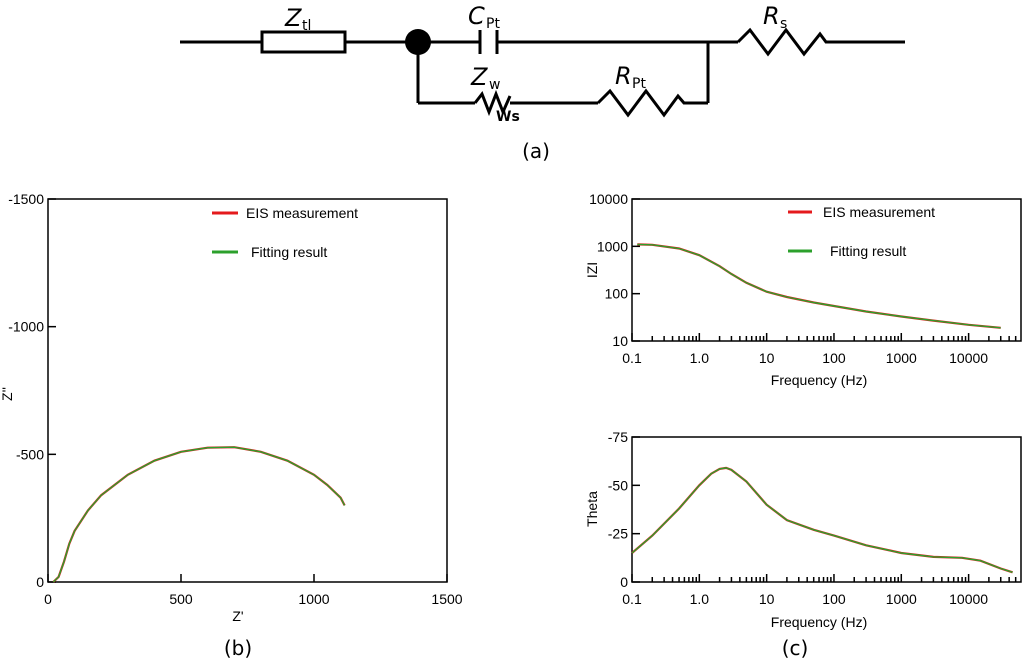 The image size is (1024, 664). I want to click on label-cpt-sub: Pt, so click(493, 24).